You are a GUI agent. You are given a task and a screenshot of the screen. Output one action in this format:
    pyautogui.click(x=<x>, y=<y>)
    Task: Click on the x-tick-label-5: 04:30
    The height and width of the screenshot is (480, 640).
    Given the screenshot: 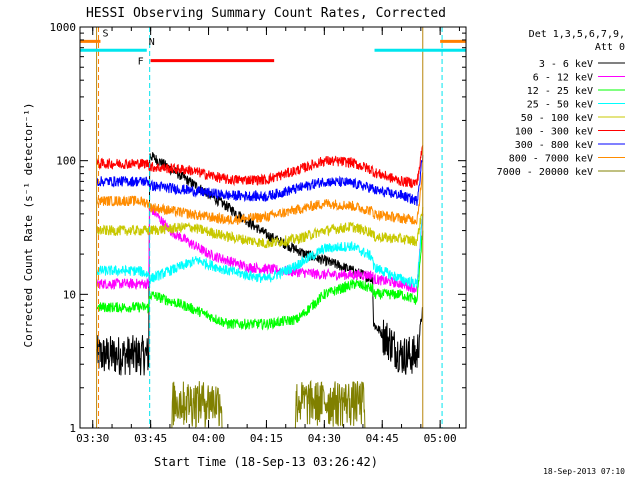 What is the action you would take?
    pyautogui.click(x=324, y=438)
    